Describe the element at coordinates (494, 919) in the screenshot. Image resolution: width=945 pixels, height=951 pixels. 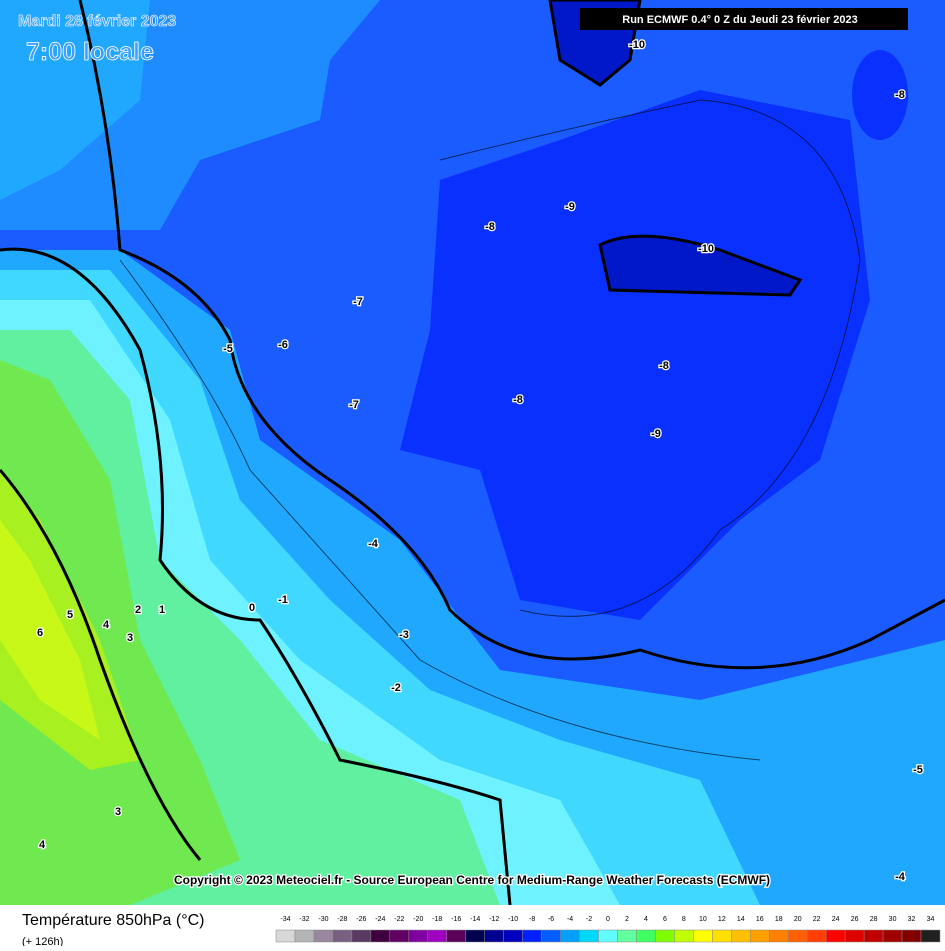
I see `scale-tick-label: -12` at that location.